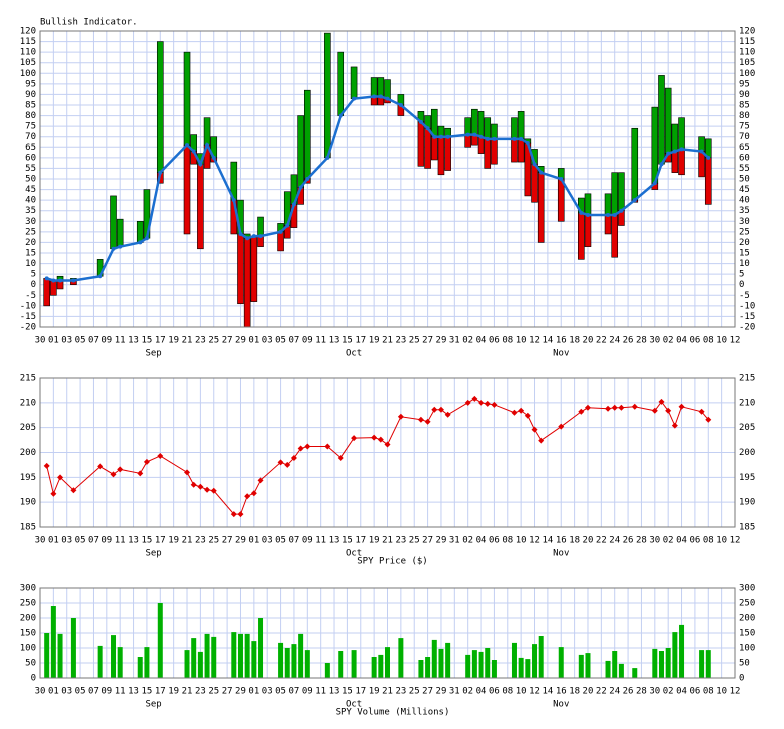  Describe the element at coordinates (30, 222) in the screenshot. I see `y-tick-label: 30` at that location.